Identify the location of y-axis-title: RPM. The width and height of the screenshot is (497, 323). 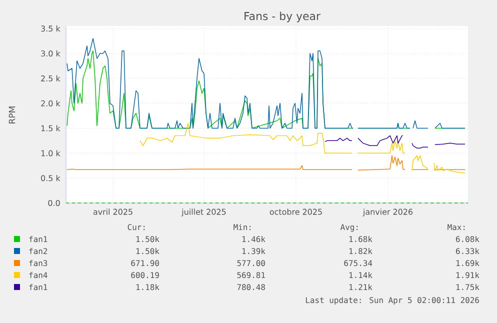
(12, 115).